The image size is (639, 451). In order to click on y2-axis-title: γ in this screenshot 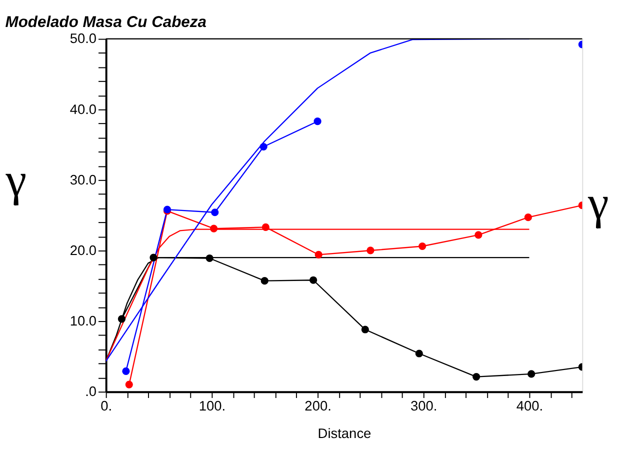, I will do `click(598, 203)`.